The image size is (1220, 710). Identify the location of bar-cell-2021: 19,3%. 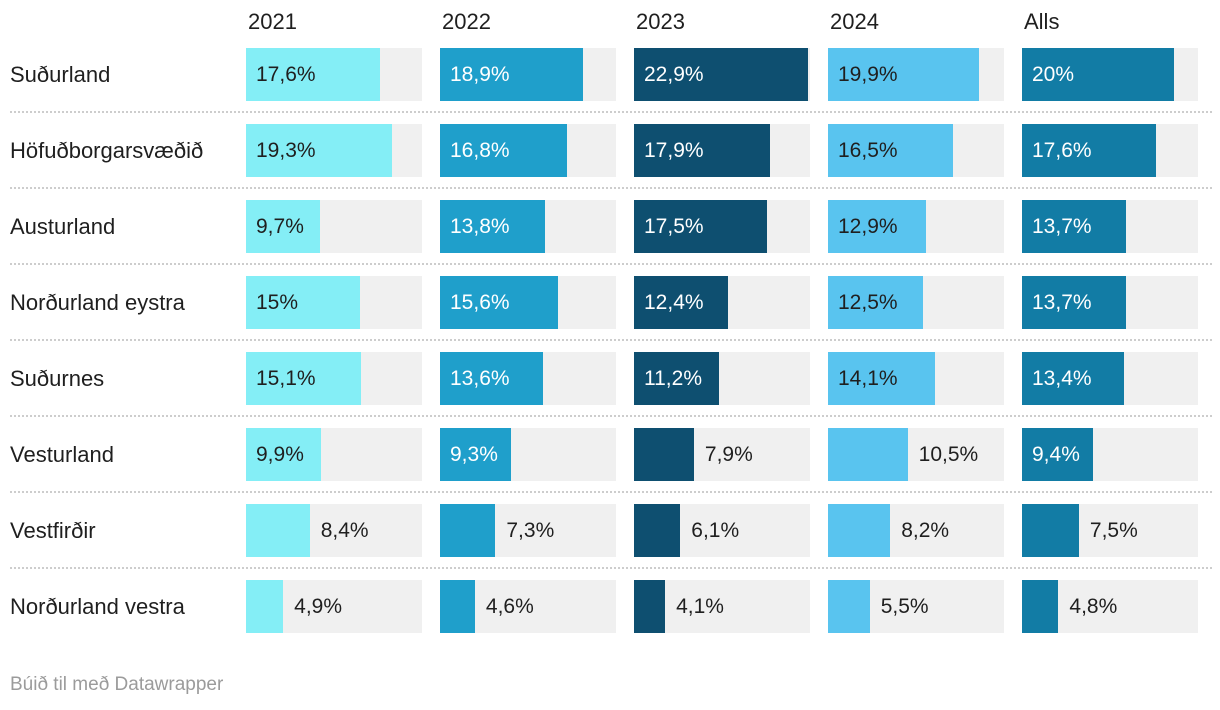
(334, 150).